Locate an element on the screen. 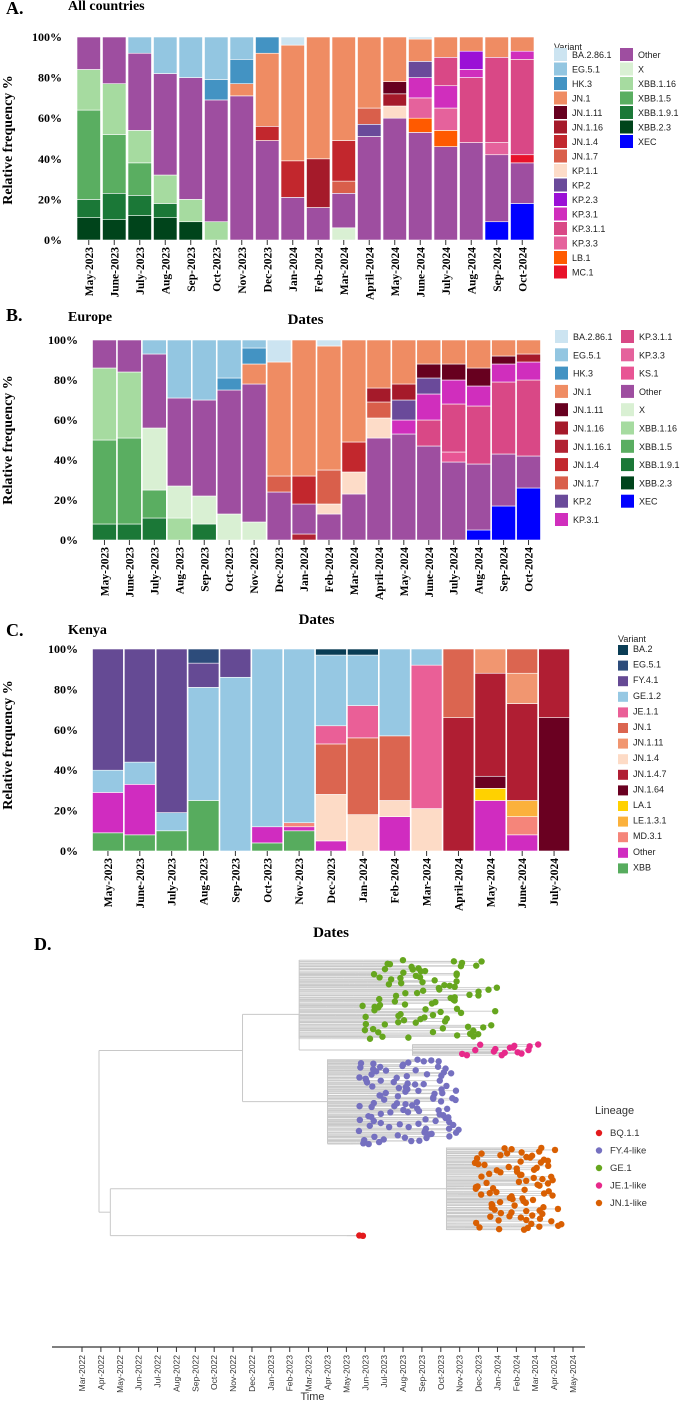  legend-label: XBB.1.16 is located at coordinates (658, 429).